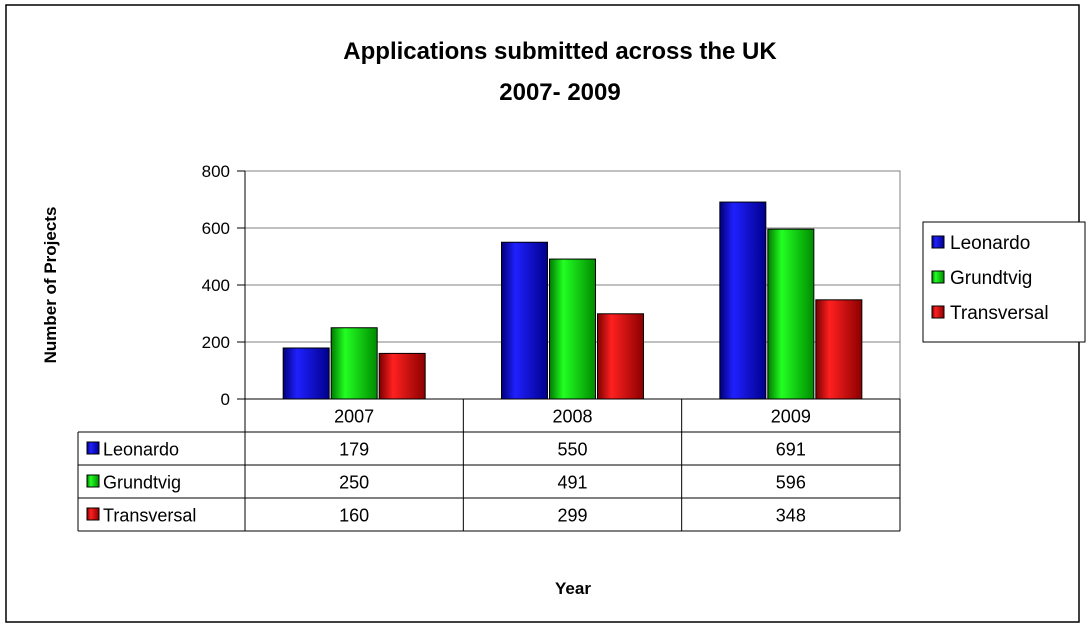  I want to click on bar-leonardo-2007, so click(306, 373).